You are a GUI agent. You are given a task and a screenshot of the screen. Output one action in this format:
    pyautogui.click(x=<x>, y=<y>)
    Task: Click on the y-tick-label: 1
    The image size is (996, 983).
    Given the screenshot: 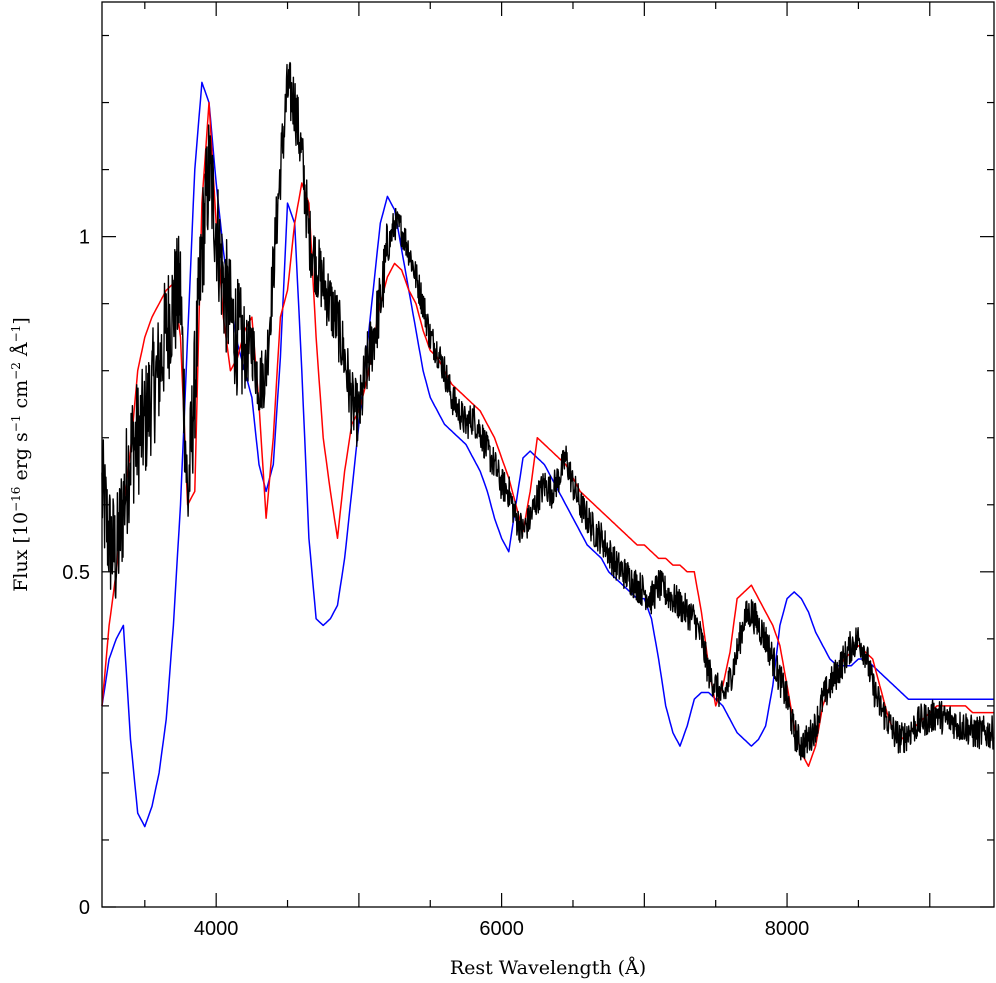 What is the action you would take?
    pyautogui.click(x=84, y=238)
    